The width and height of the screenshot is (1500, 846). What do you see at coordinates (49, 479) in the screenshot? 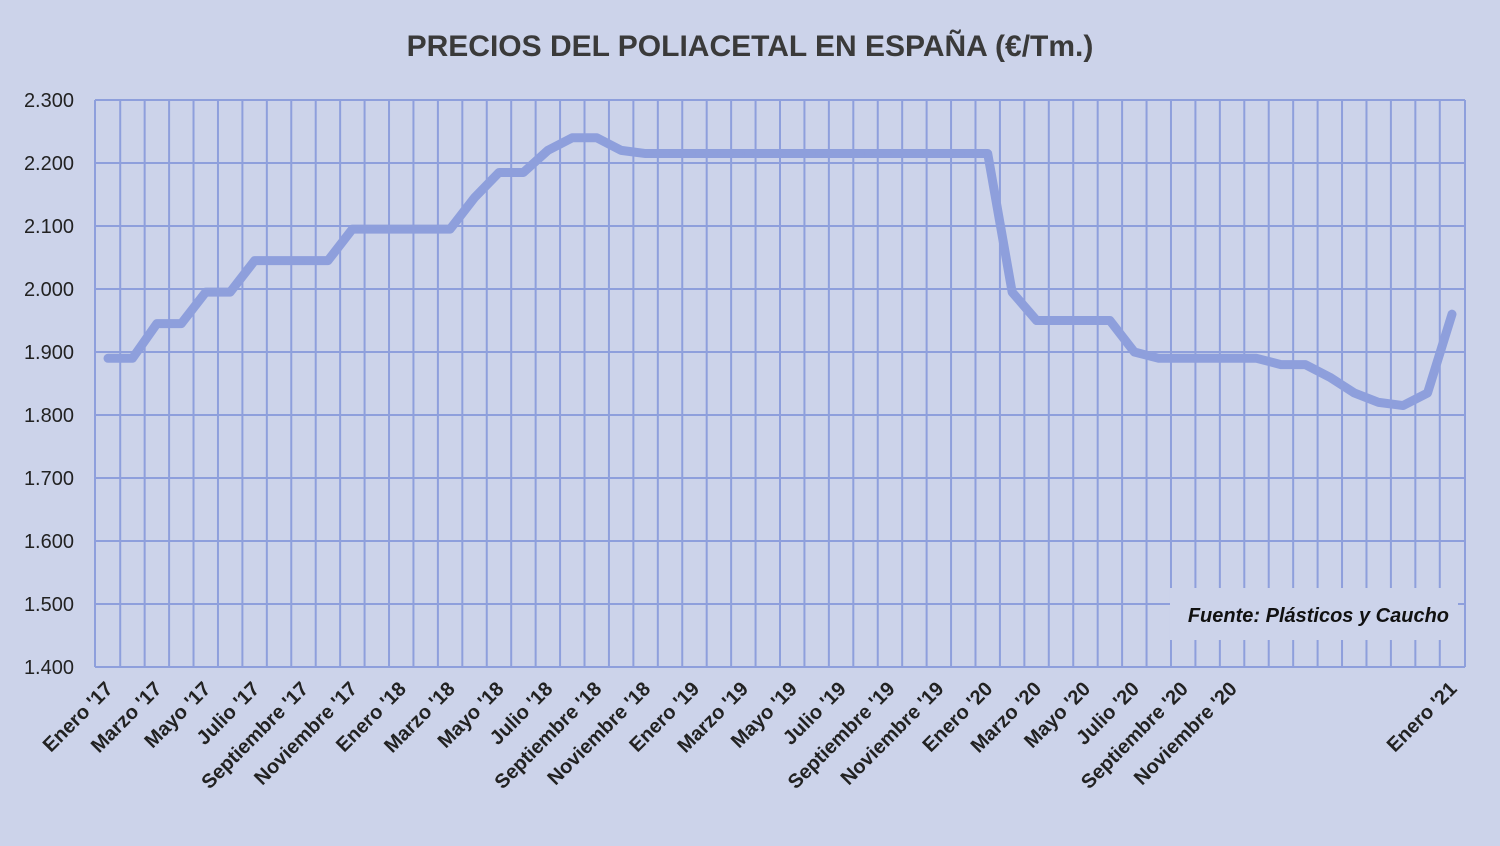
I see `y-tick-label: 1.700` at bounding box center [49, 479].